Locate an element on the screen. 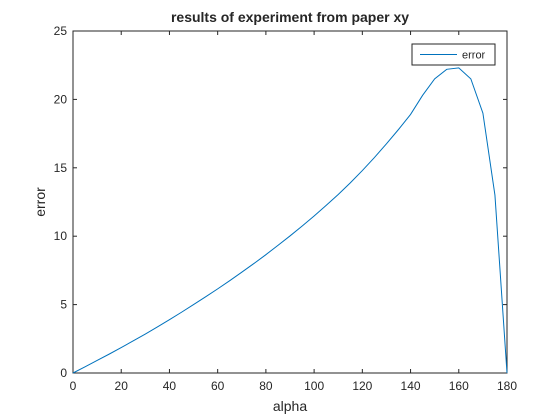 This screenshot has width=560, height=420. x-tick-label: 60 is located at coordinates (218, 386).